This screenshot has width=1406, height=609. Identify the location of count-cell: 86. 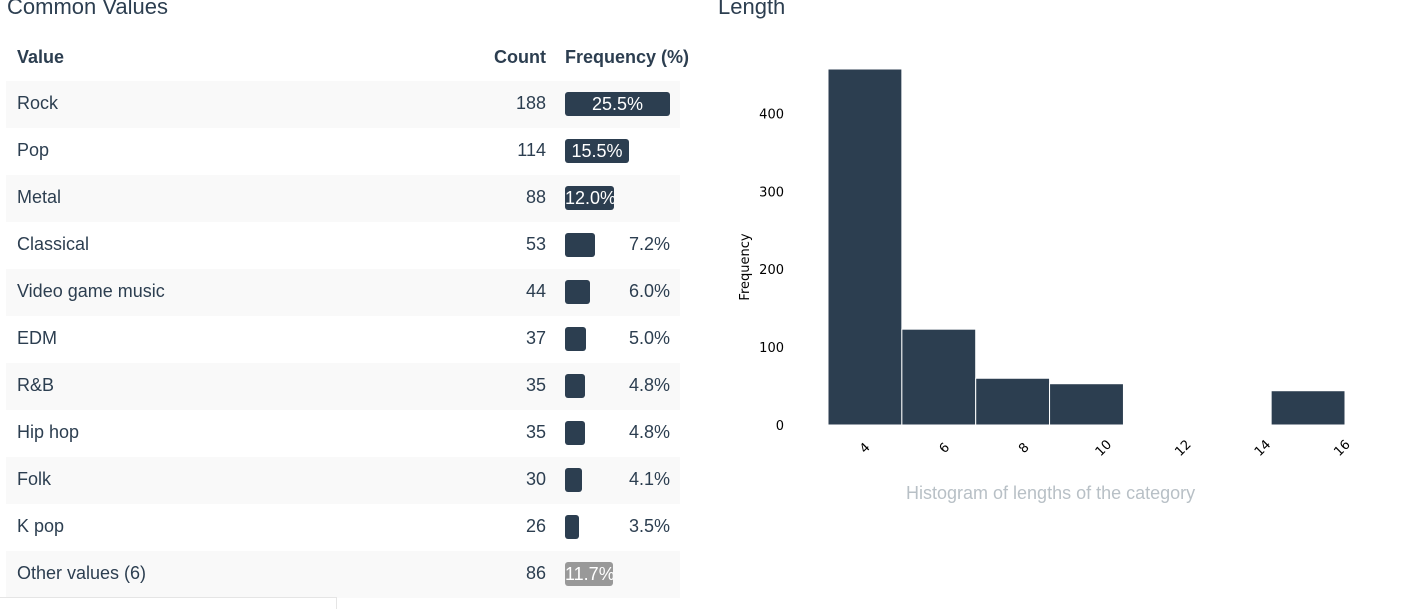
(535, 573).